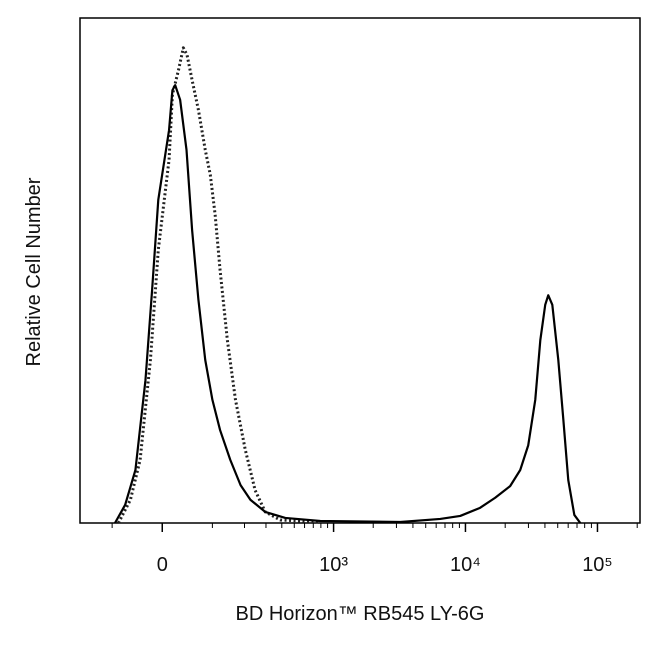 The image size is (650, 650). What do you see at coordinates (359, 614) in the screenshot?
I see `x-axis-label: BD Horizon™ RB545 LY-6G` at bounding box center [359, 614].